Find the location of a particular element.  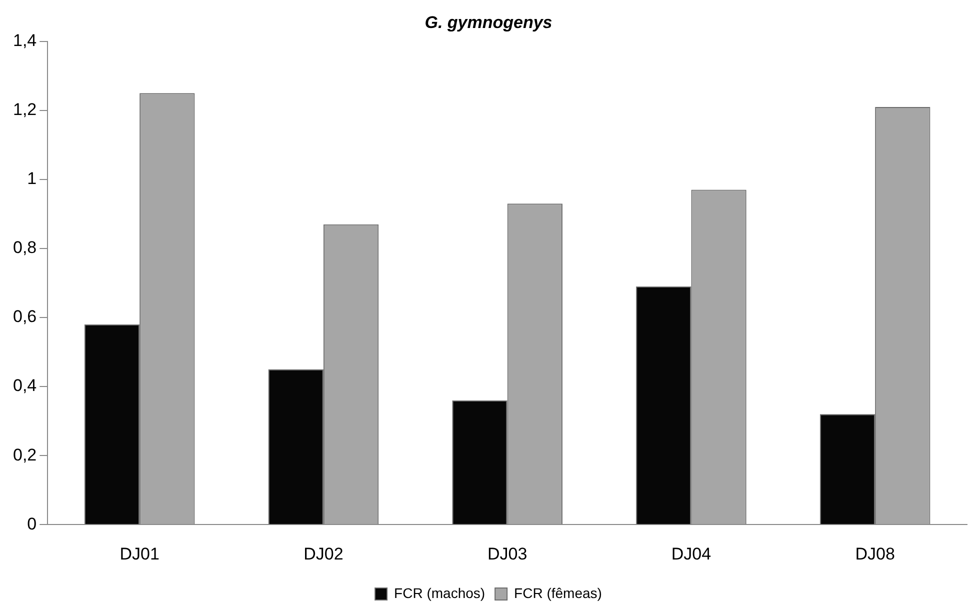

legend-label: FCR (fêmeas) is located at coordinates (558, 592).